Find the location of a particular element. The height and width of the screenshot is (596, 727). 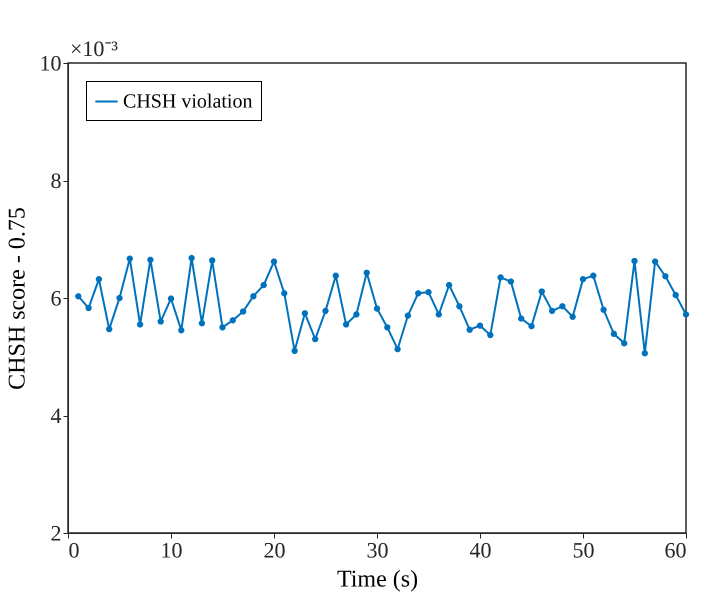

x-tick-label: 50 is located at coordinates (583, 550).